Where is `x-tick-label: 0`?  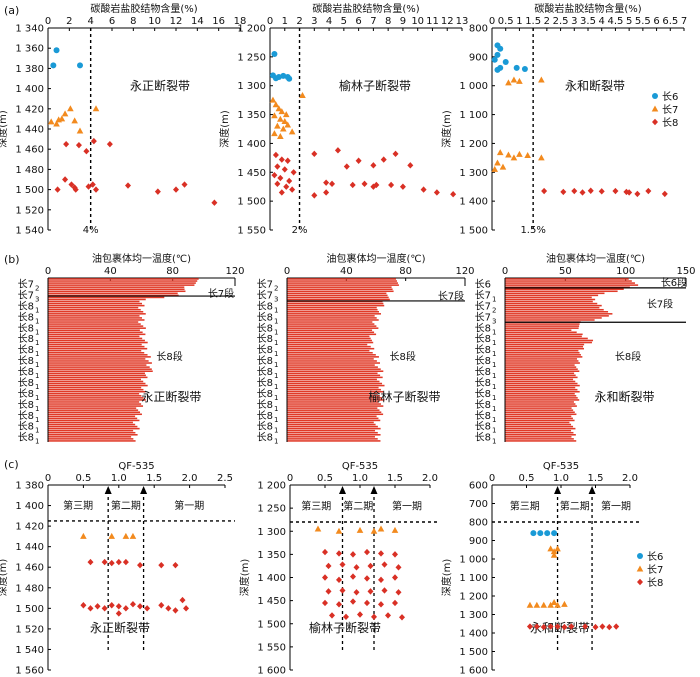
x-tick-label: 0 is located at coordinates (48, 21).